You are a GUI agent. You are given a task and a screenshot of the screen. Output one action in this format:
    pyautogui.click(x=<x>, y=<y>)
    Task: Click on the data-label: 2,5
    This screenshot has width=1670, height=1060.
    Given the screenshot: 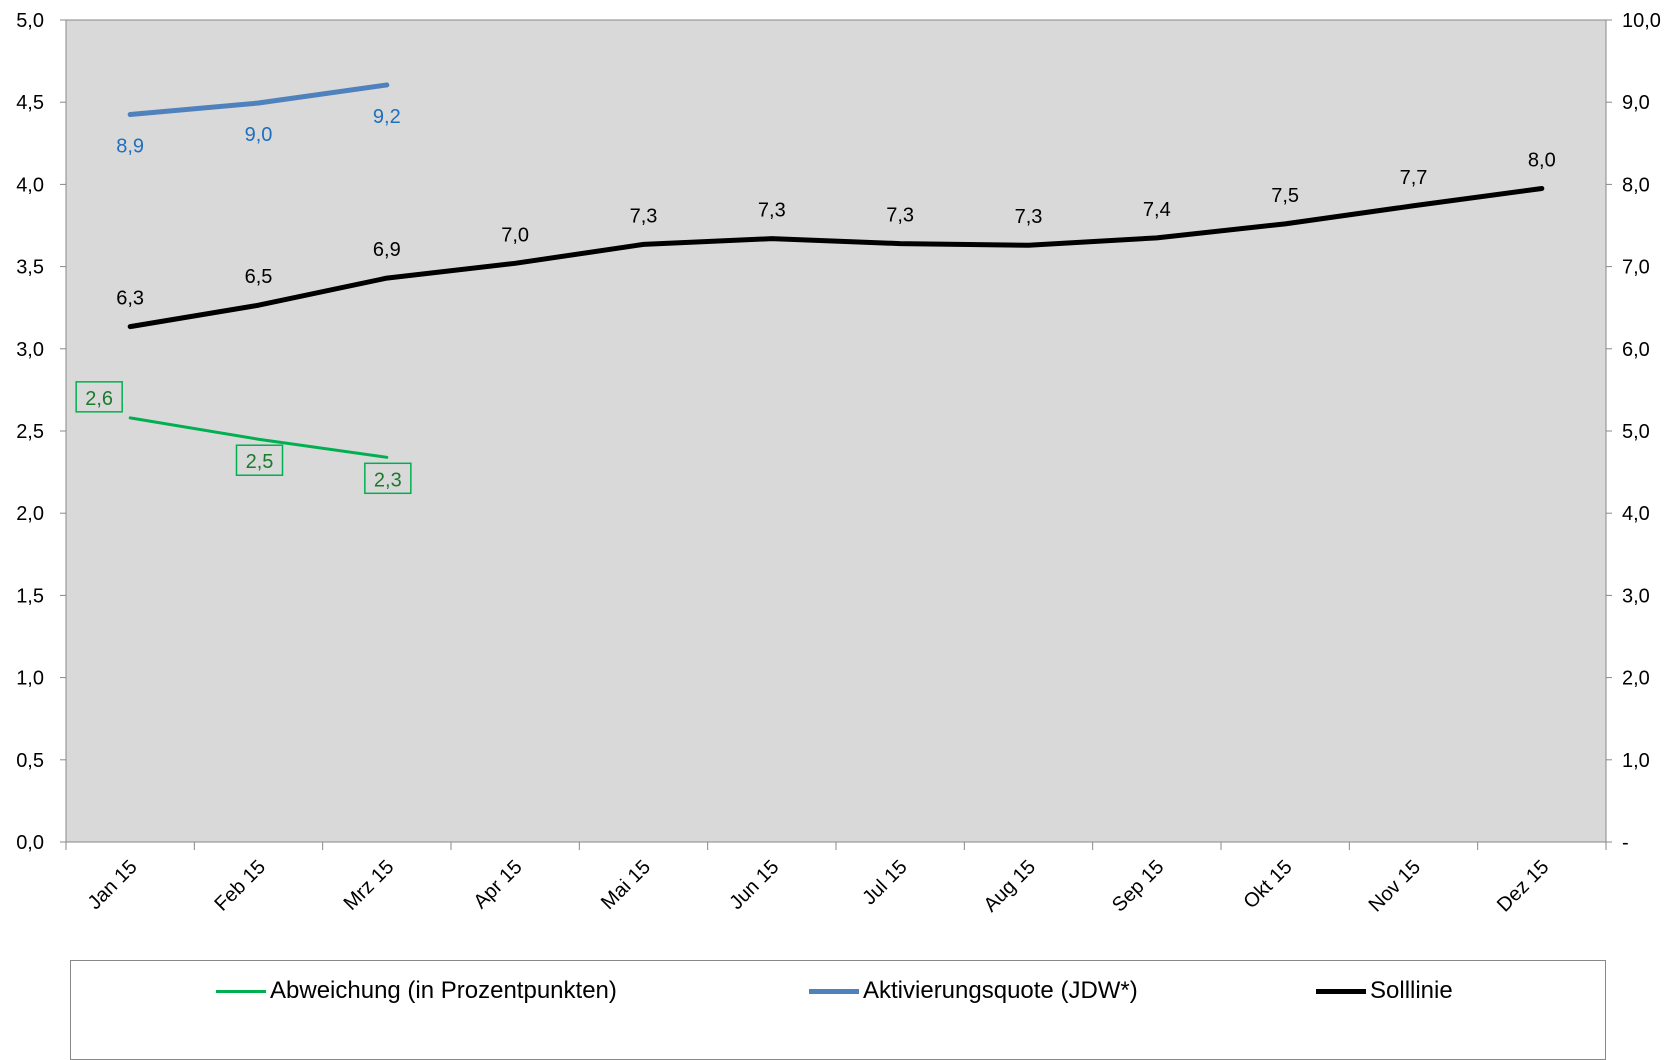 What is the action you would take?
    pyautogui.click(x=260, y=462)
    